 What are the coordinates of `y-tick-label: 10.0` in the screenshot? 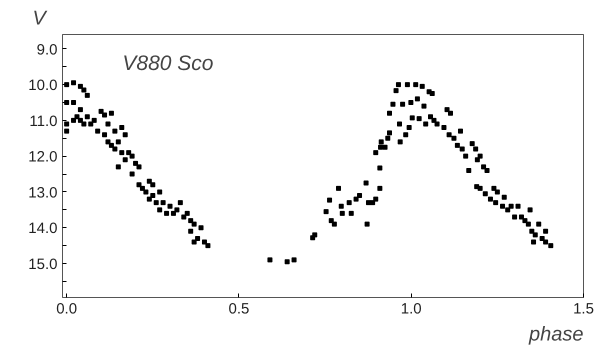 It's located at (43, 85).